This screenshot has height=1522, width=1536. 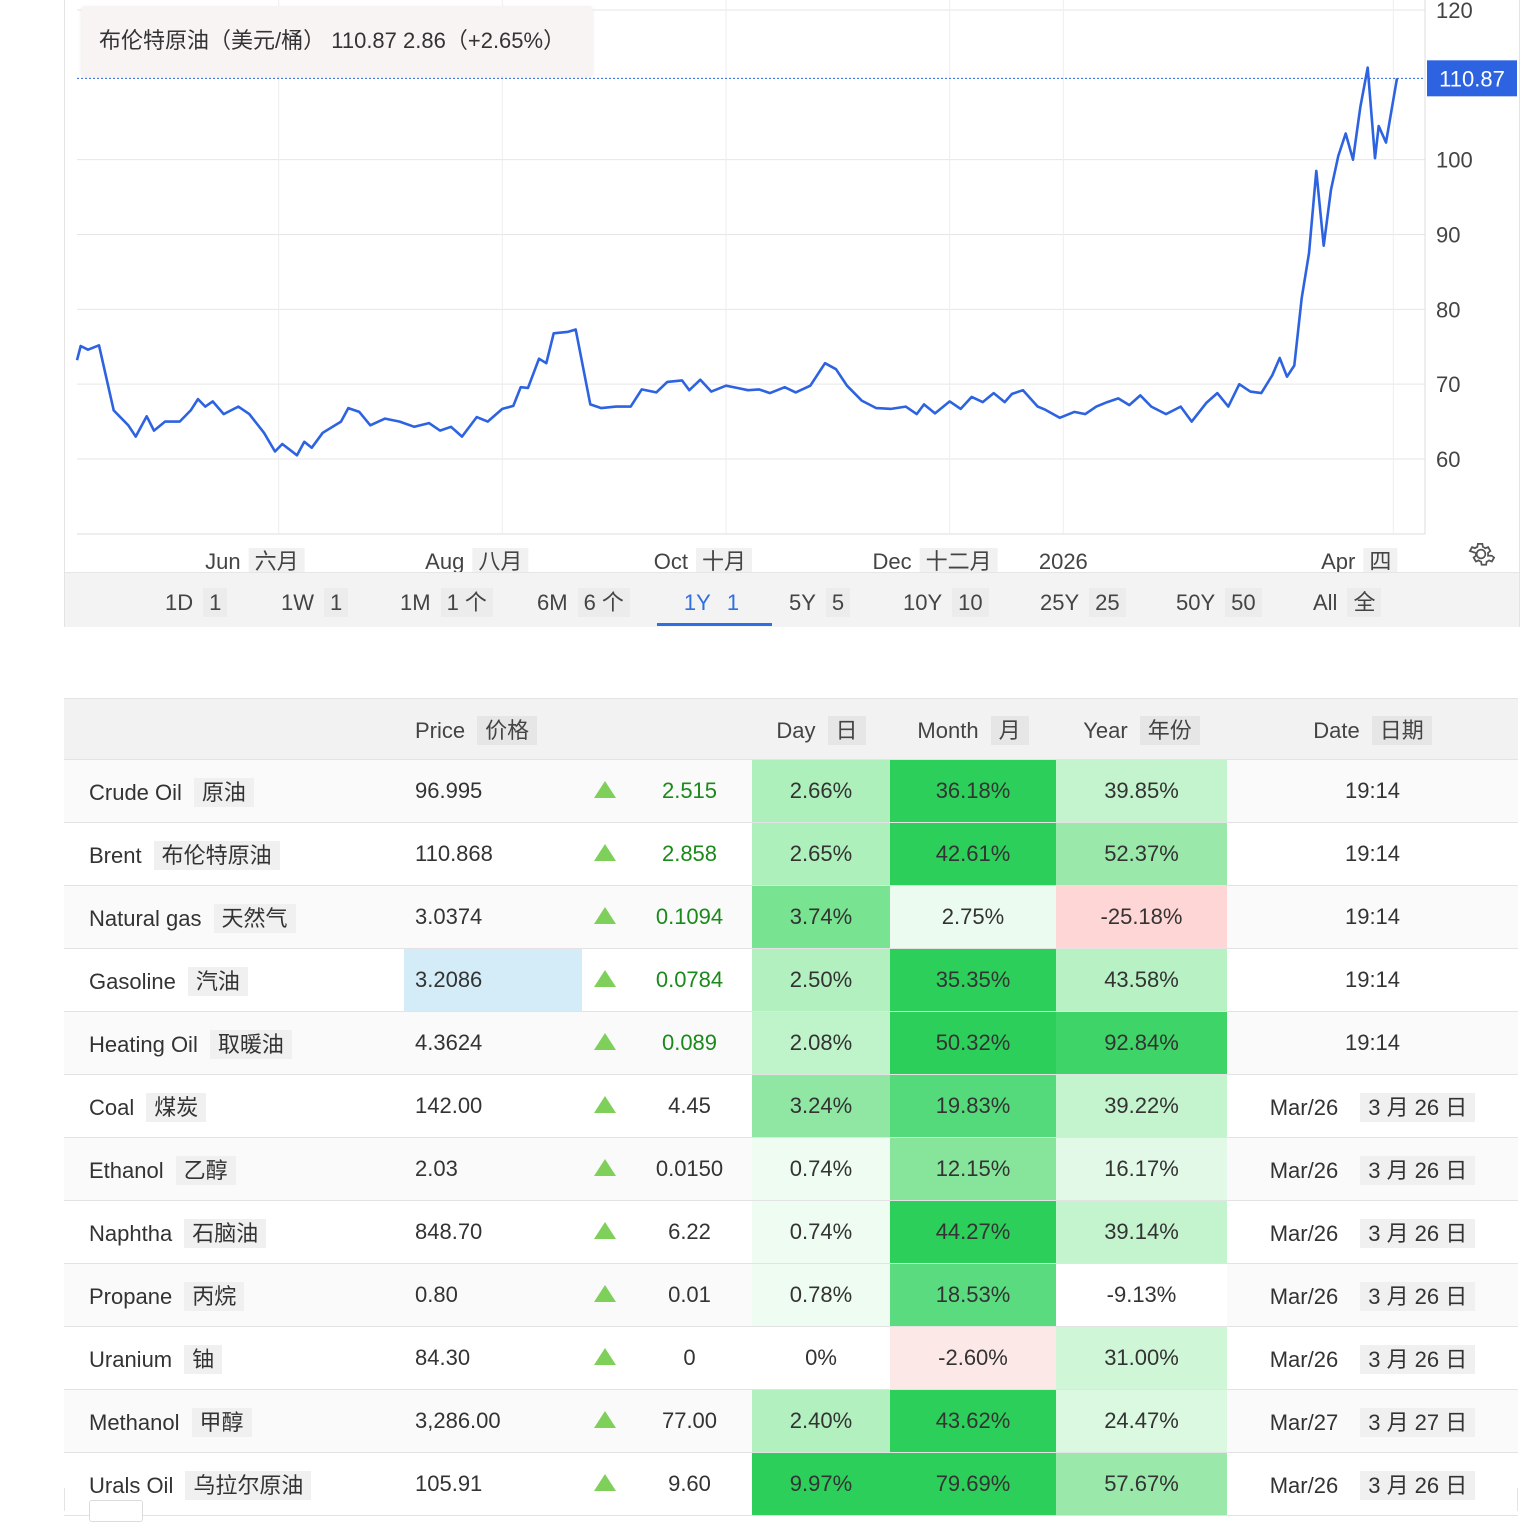 I want to click on commodity-name-zh: 原油, so click(x=223, y=792).